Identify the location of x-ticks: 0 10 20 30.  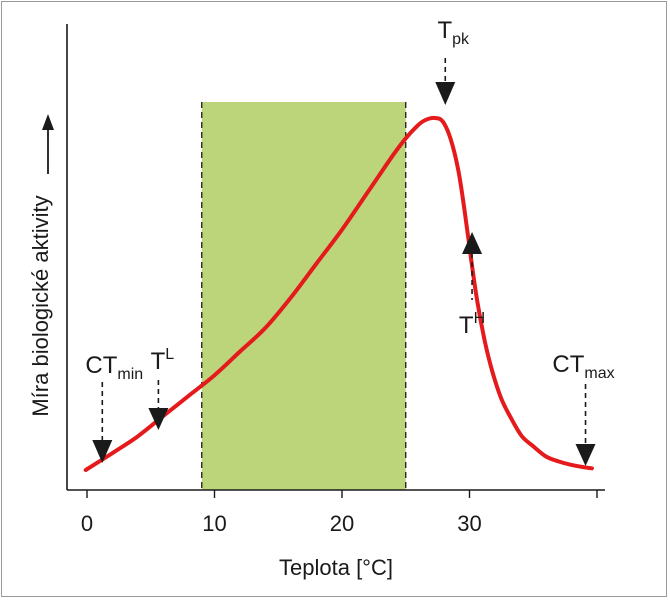
(339, 513).